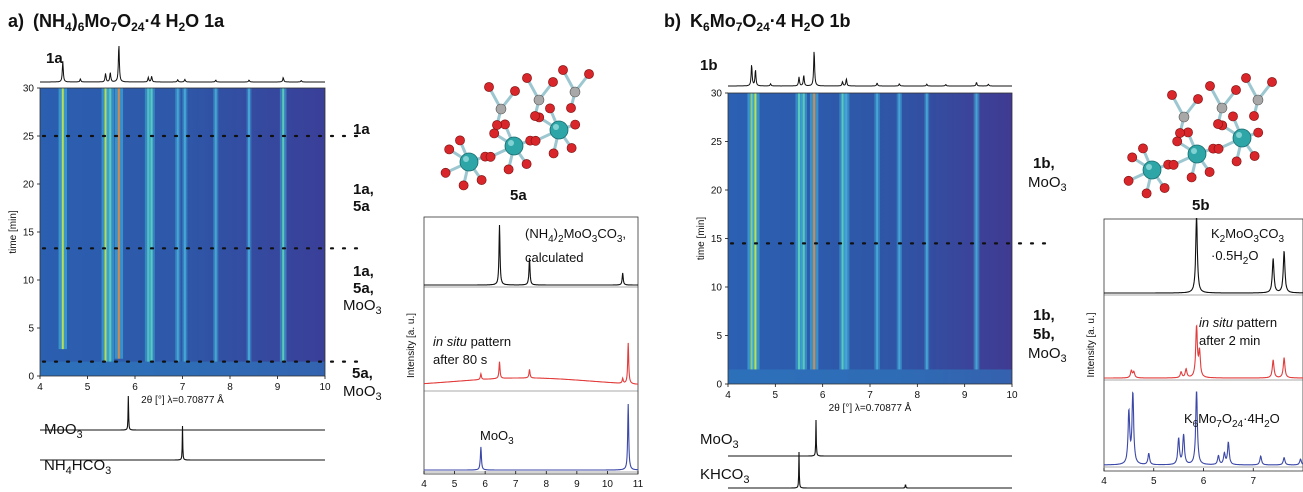 This screenshot has width=1303, height=492. Describe the element at coordinates (776, 395) in the screenshot. I see `x-tick-label: 5` at that location.